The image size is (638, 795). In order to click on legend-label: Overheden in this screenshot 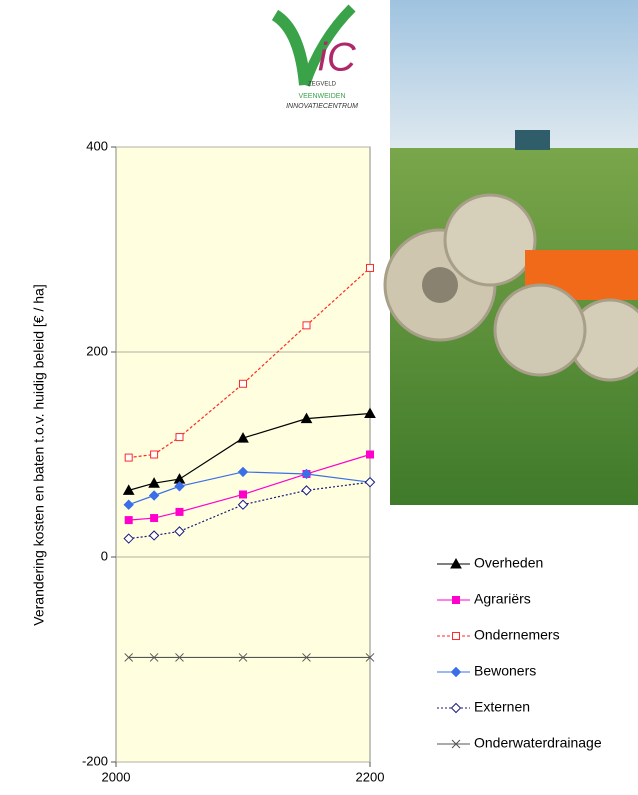, I will do `click(508, 563)`.